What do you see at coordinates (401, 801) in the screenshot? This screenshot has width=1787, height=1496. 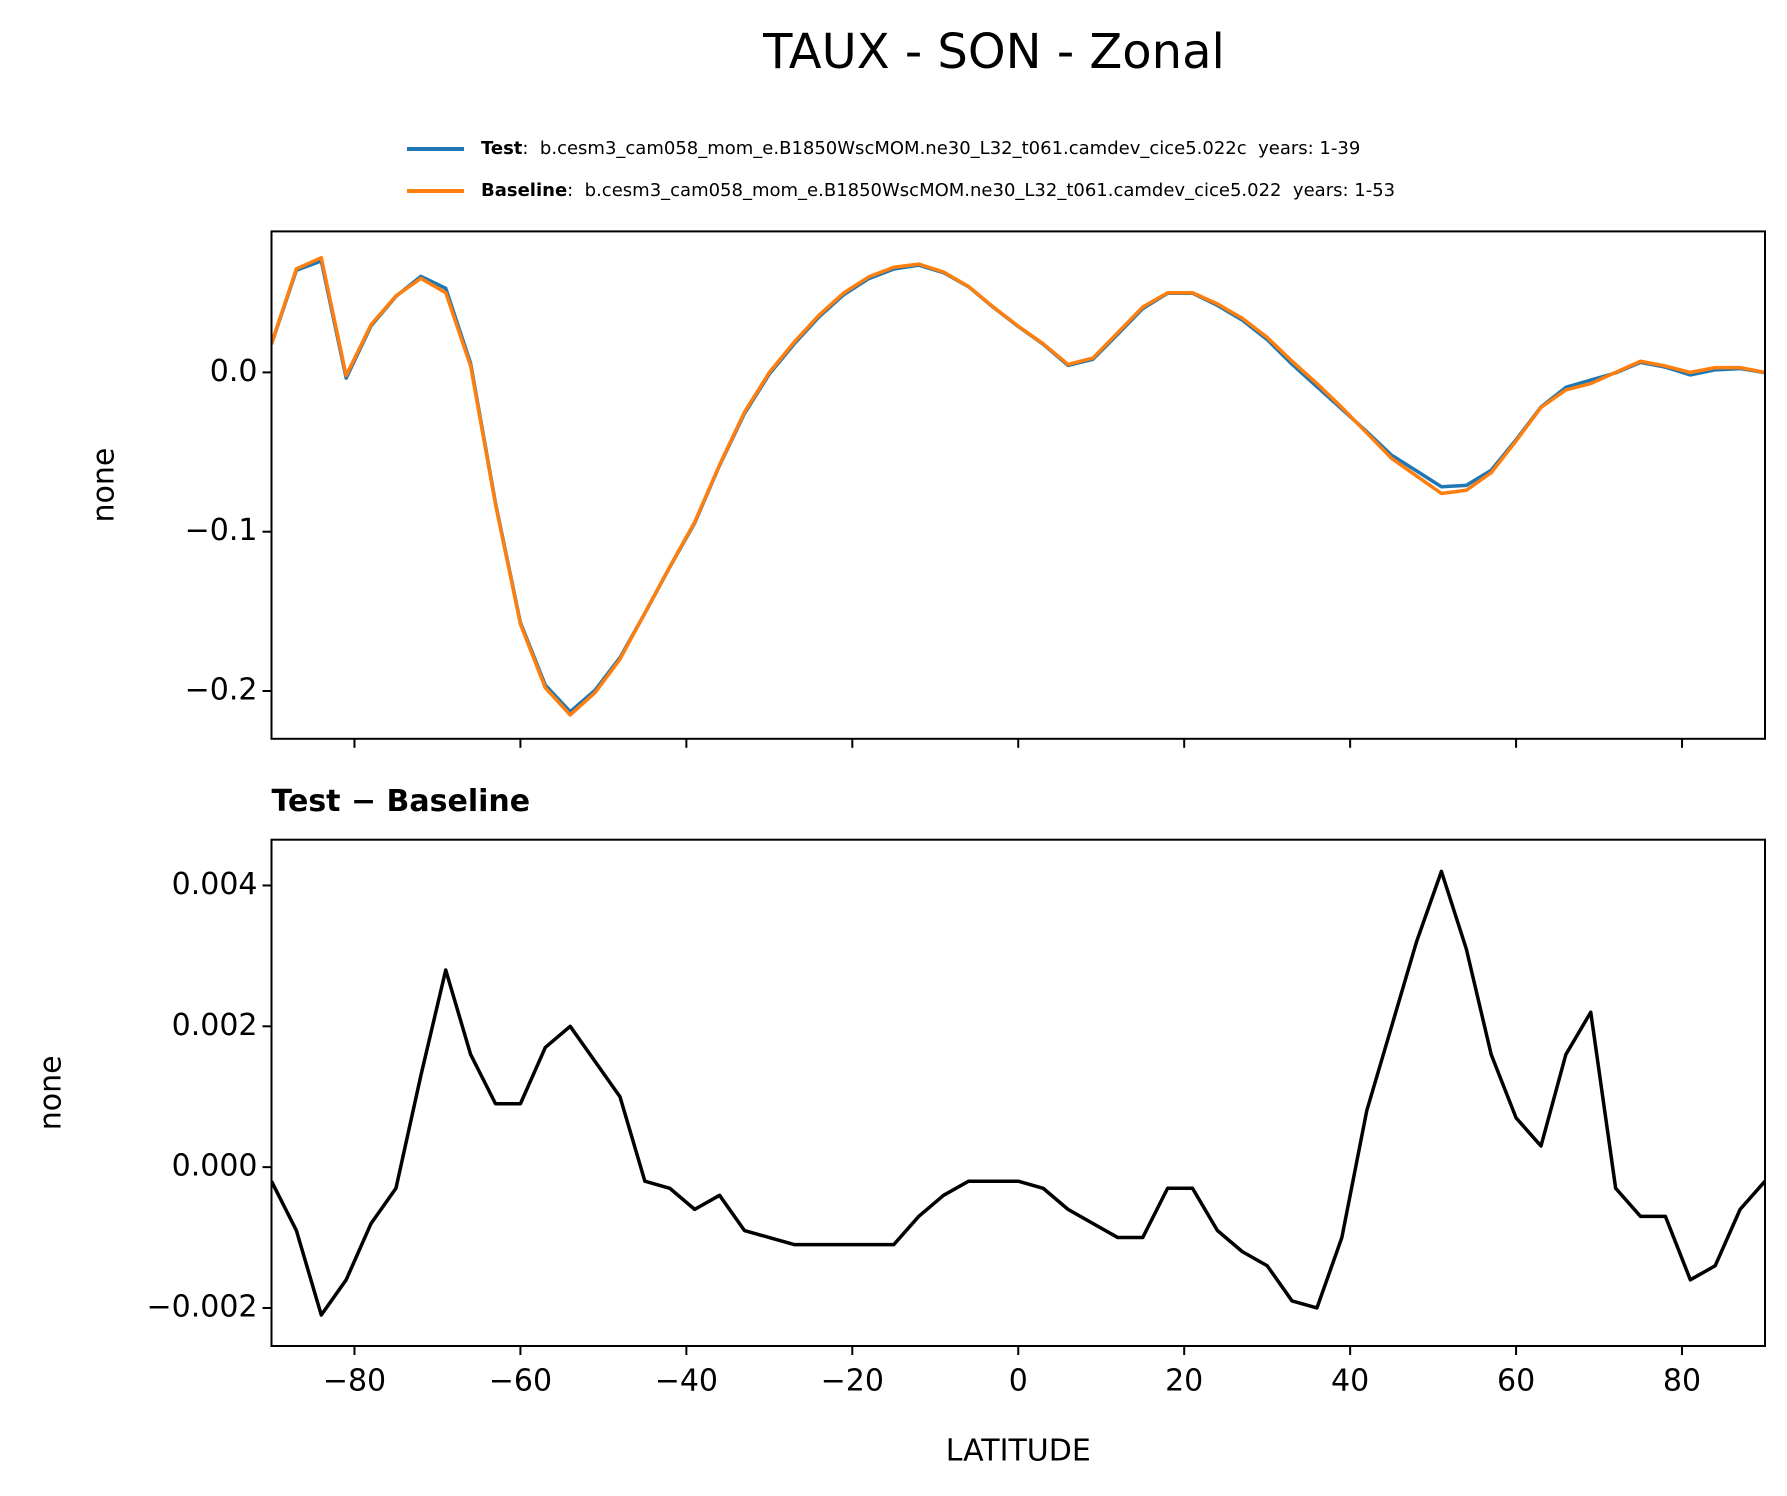 I see `panel-title: Test − Baseline` at bounding box center [401, 801].